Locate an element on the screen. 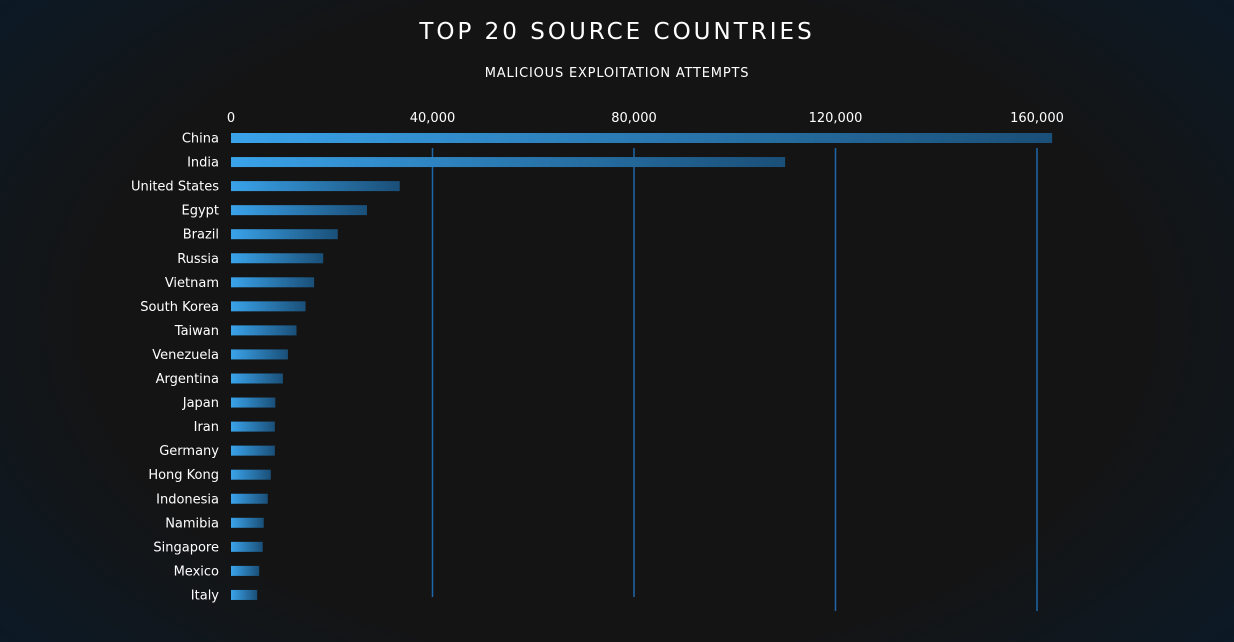 The height and width of the screenshot is (642, 1234). category-label: Vietnam is located at coordinates (192, 283).